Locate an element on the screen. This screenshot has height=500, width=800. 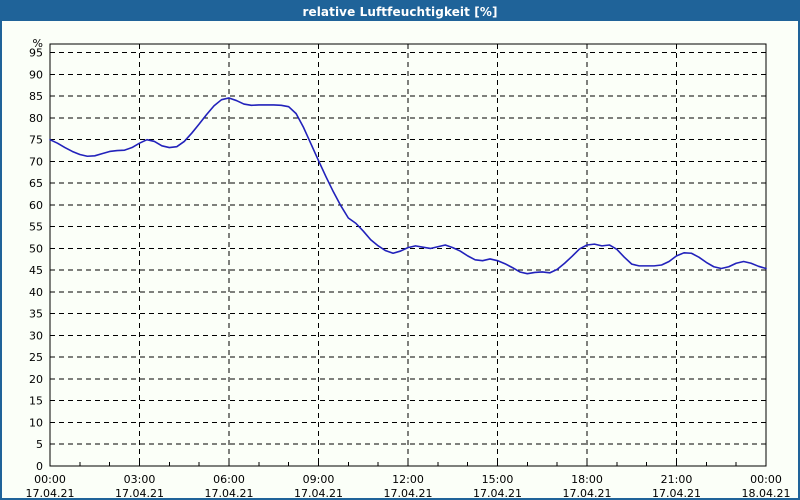
x-axis-time-label: 09:00 is located at coordinates (319, 479).